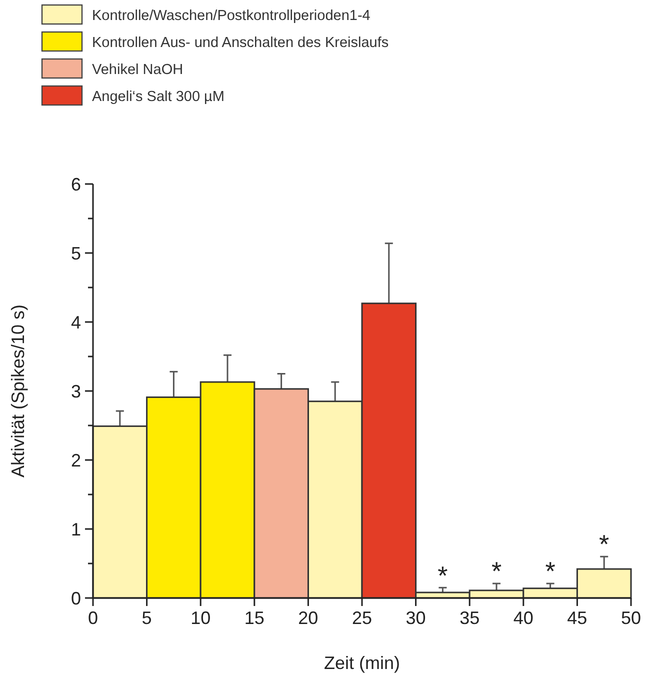 This screenshot has width=645, height=681. Describe the element at coordinates (93, 618) in the screenshot. I see `x-tick-label: 0` at that location.